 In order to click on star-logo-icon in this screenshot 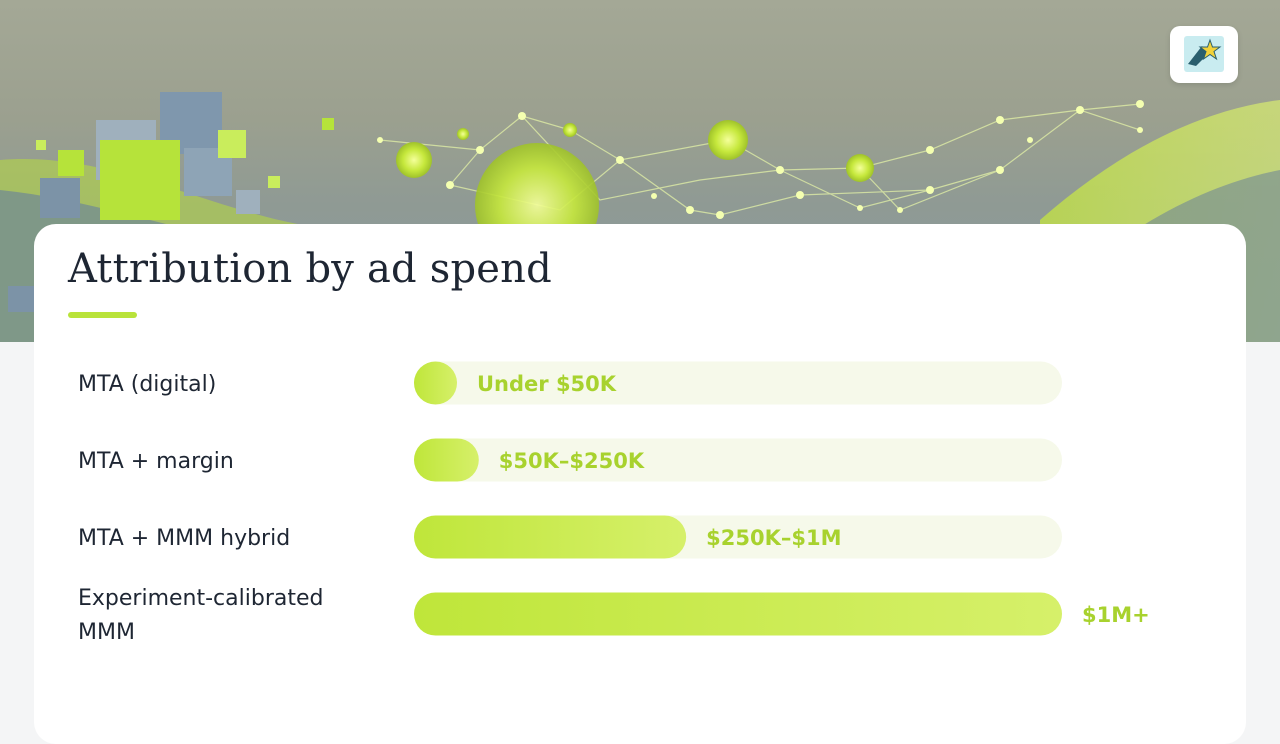, I will do `click(1204, 54)`.